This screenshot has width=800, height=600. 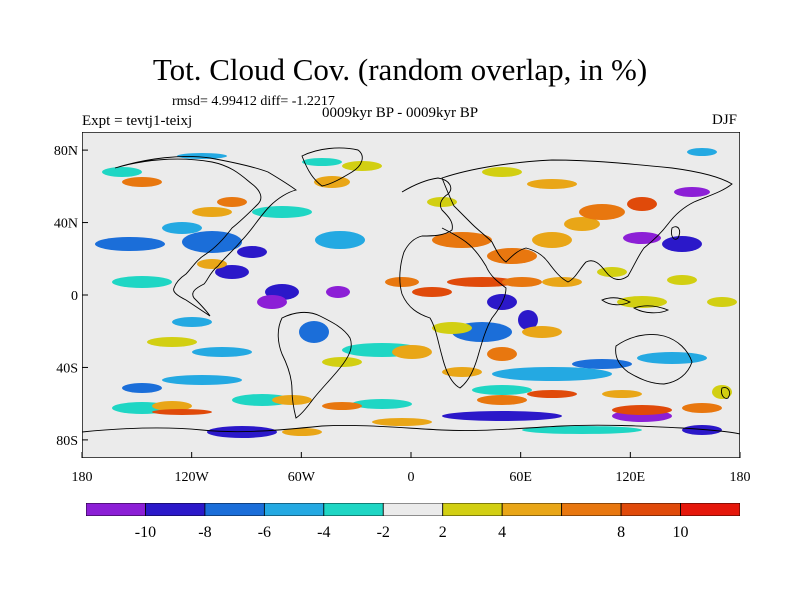 I want to click on lat-tick-label: 80S, so click(x=67, y=441).